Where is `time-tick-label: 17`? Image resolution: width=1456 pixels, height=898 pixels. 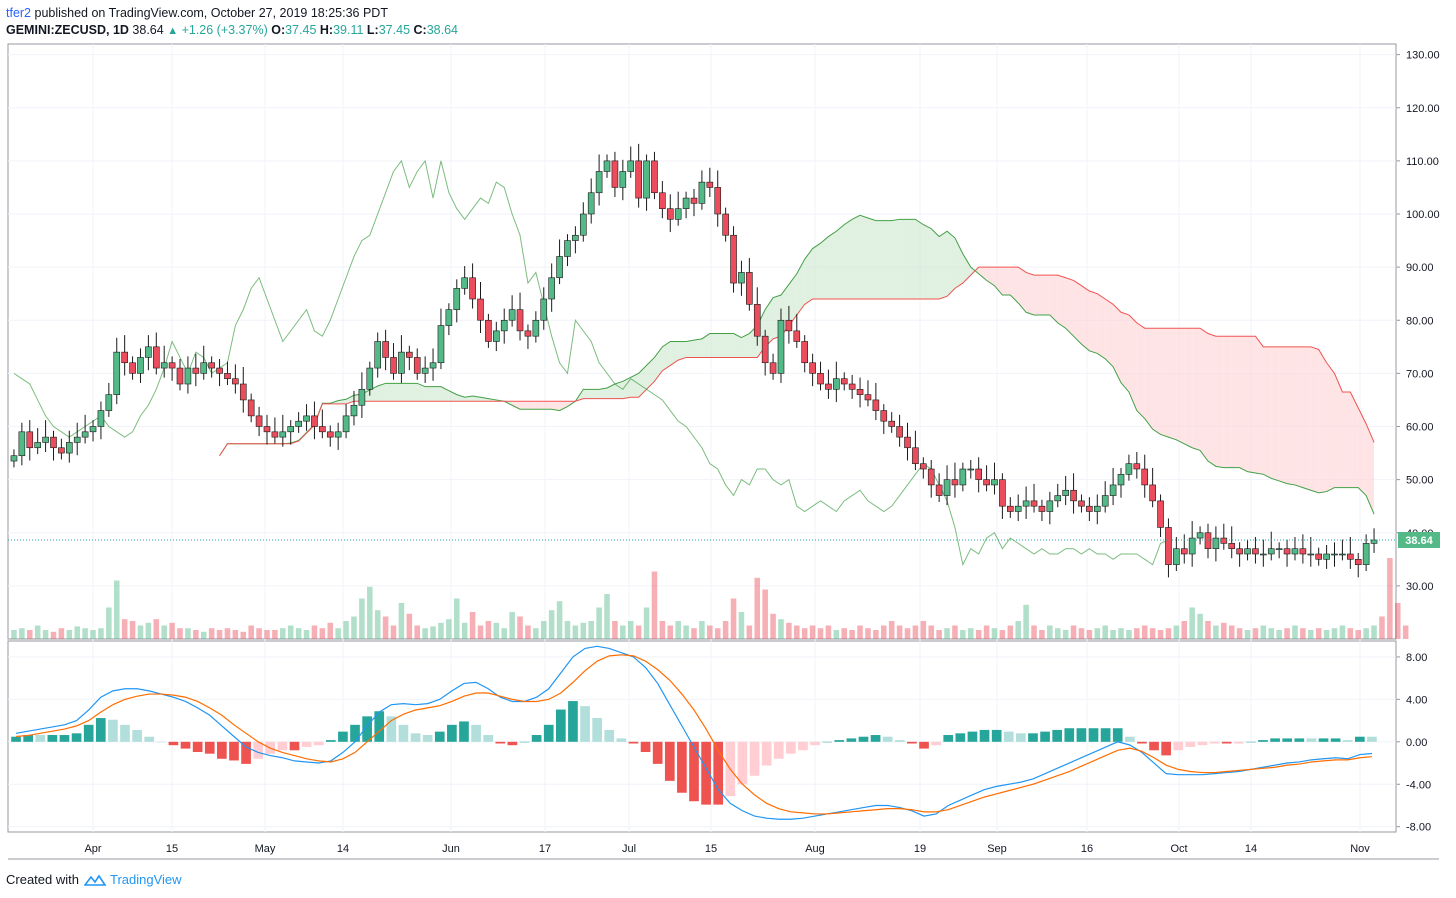
time-tick-label: 17 is located at coordinates (545, 849).